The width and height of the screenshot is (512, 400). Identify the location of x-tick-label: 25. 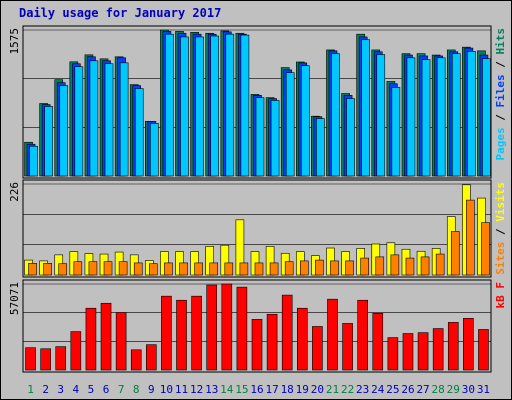
(392, 389).